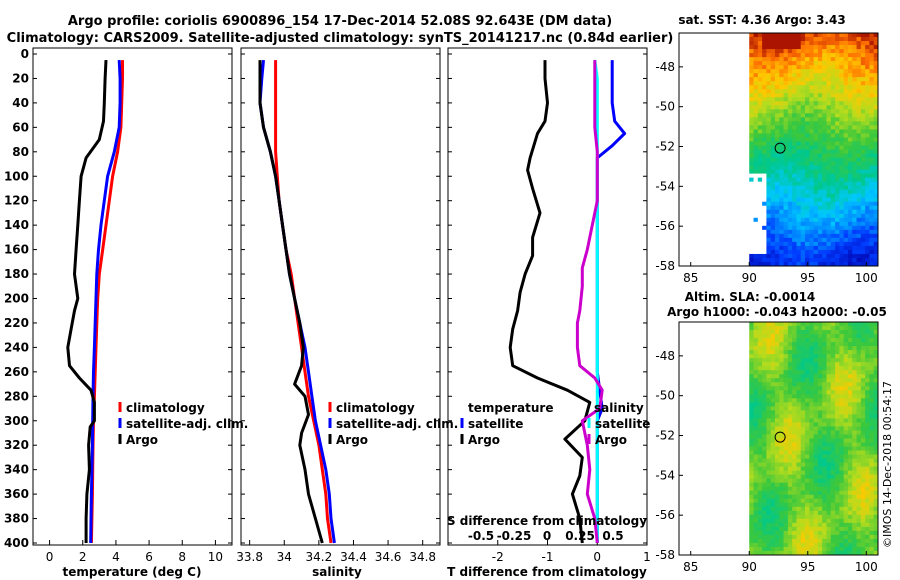 Image resolution: width=900 pixels, height=580 pixels. What do you see at coordinates (83, 557) in the screenshot?
I see `x-tick-label: 2` at bounding box center [83, 557].